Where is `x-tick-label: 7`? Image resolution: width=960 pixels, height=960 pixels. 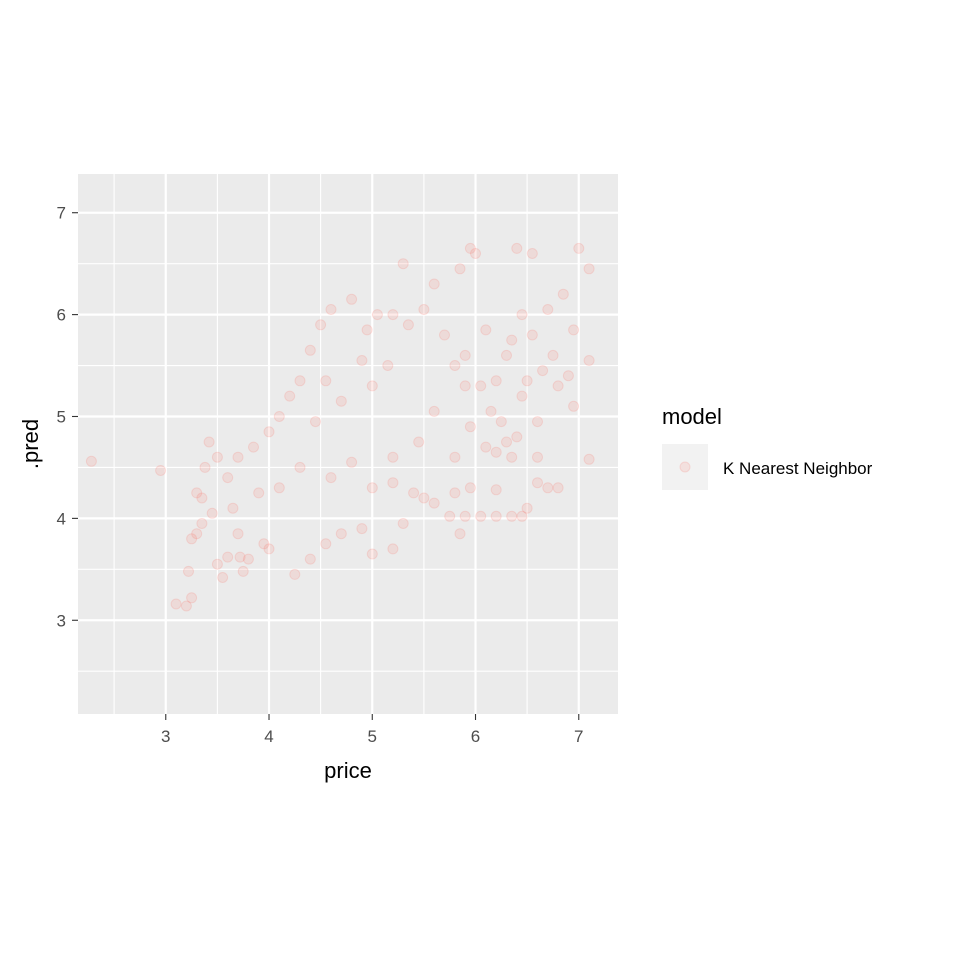
x-tick-label: 7 is located at coordinates (578, 736).